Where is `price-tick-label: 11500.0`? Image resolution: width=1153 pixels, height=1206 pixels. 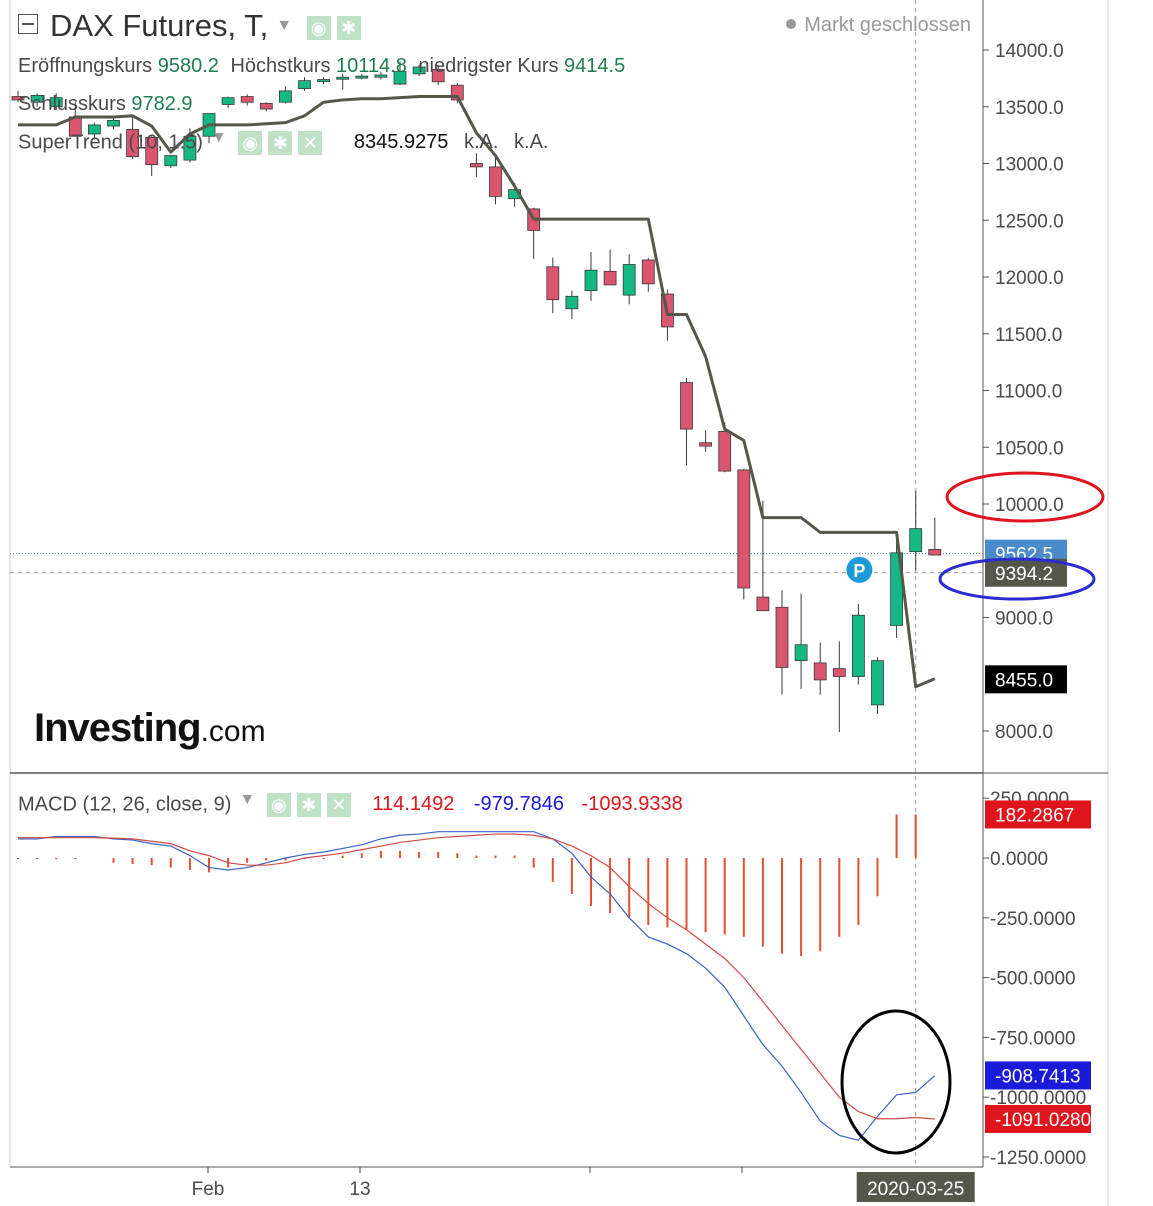 price-tick-label: 11500.0 is located at coordinates (1028, 335).